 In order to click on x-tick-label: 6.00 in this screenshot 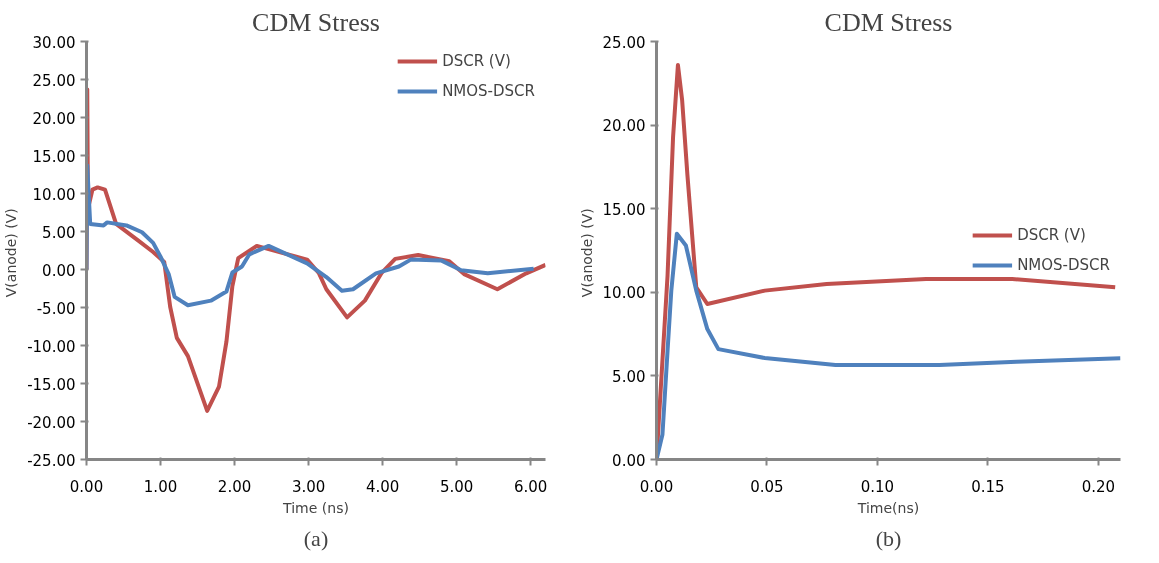, I will do `click(530, 486)`.